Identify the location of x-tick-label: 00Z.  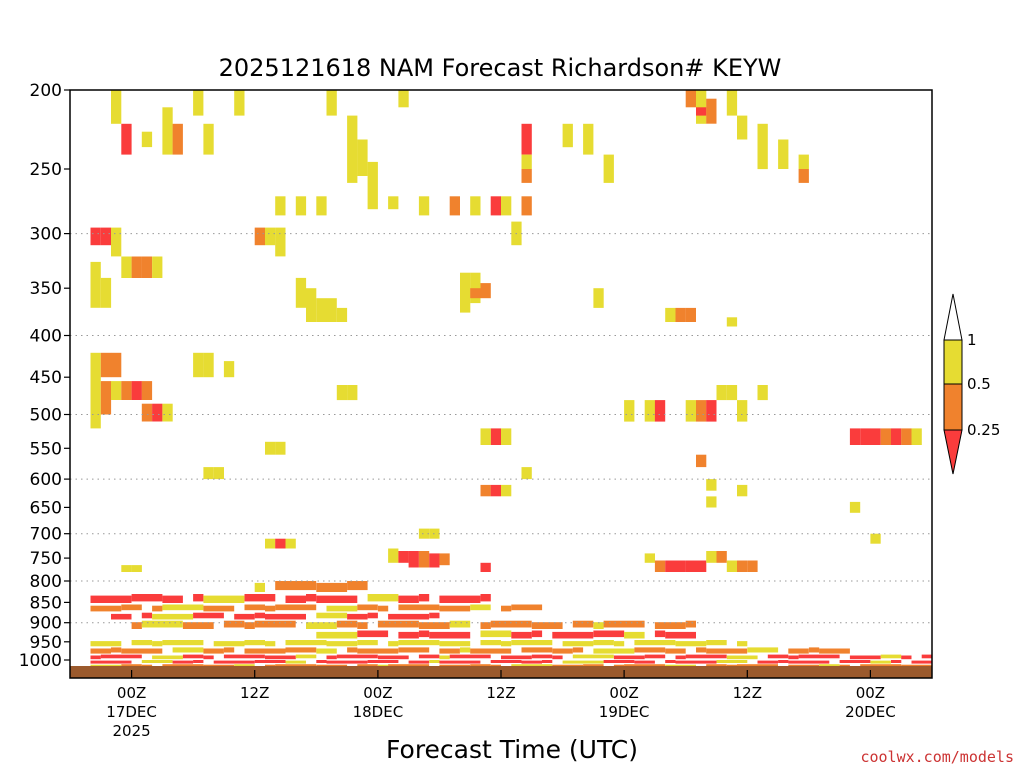
(131, 693).